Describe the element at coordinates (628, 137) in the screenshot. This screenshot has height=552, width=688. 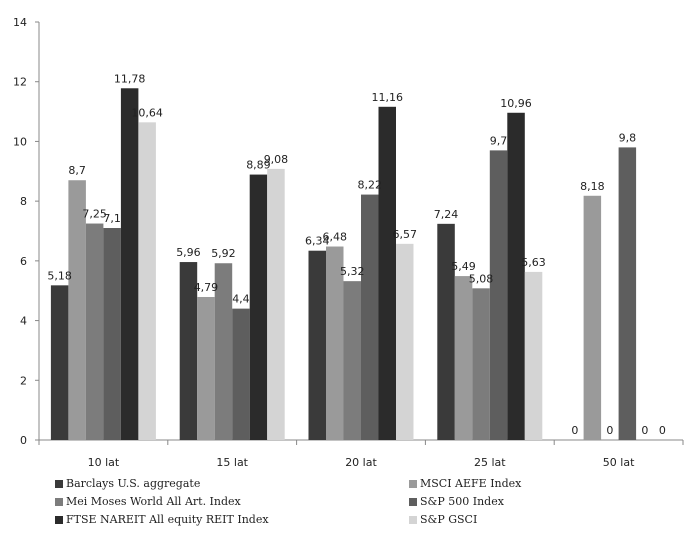
I see `data-label: 9,8` at that location.